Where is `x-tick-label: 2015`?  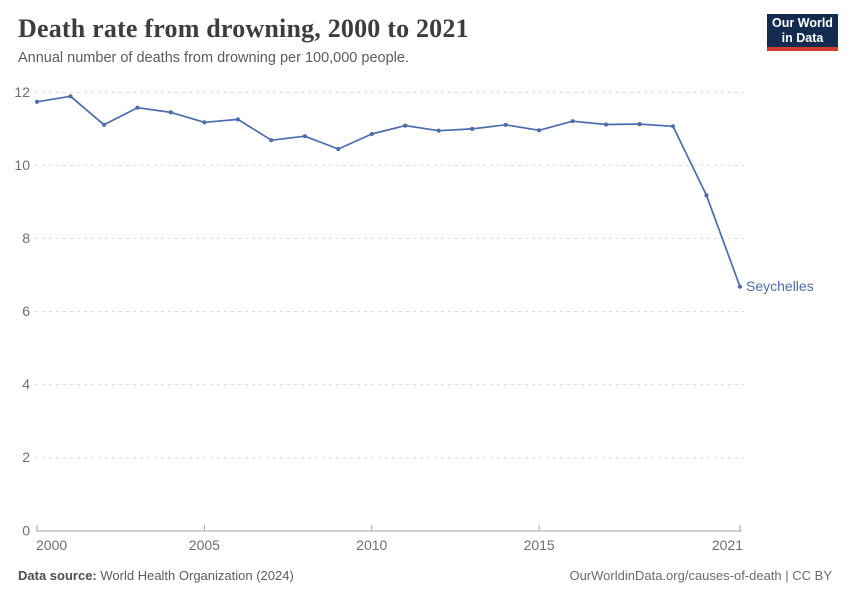
x-tick-label: 2015 is located at coordinates (539, 545).